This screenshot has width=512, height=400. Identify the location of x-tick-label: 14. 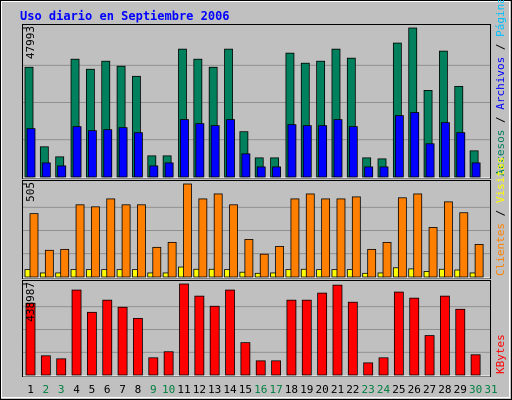
(230, 389).